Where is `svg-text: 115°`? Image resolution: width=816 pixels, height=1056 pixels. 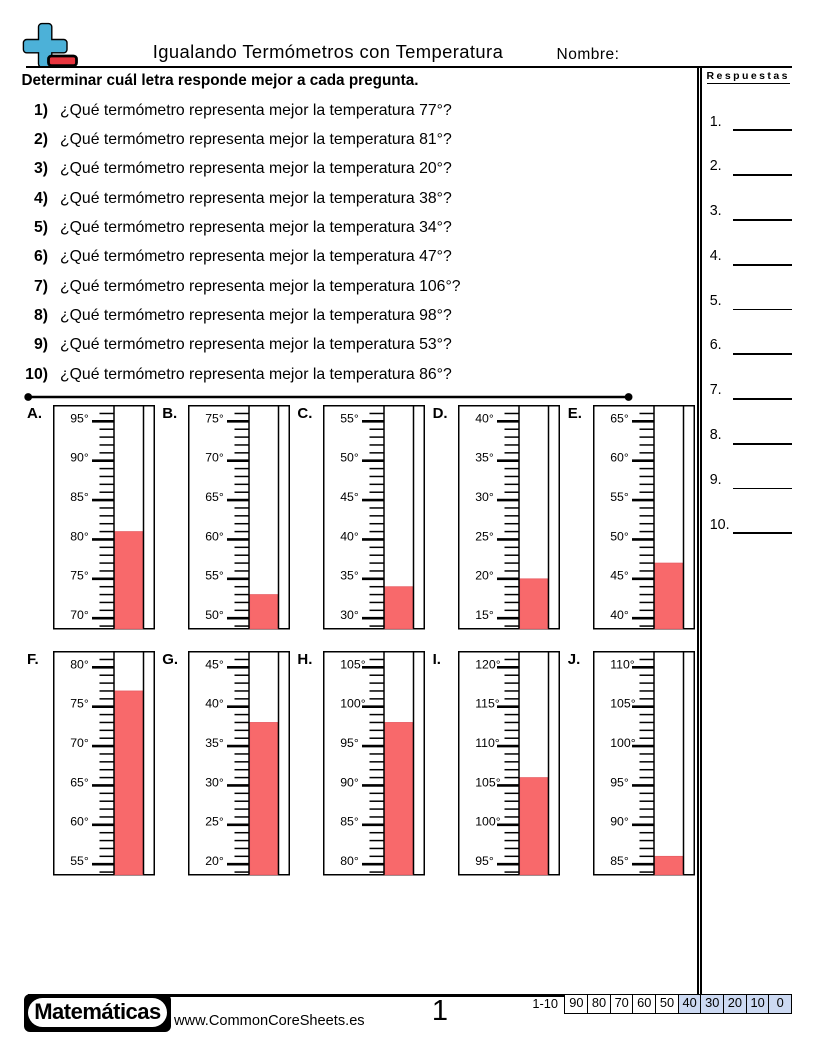 svg-text: 115° is located at coordinates (487, 704).